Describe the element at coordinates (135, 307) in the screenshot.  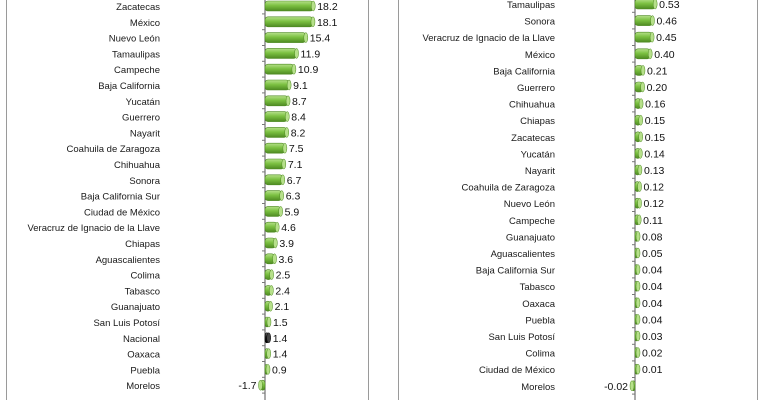
I see `category-label: Guanajuato` at that location.